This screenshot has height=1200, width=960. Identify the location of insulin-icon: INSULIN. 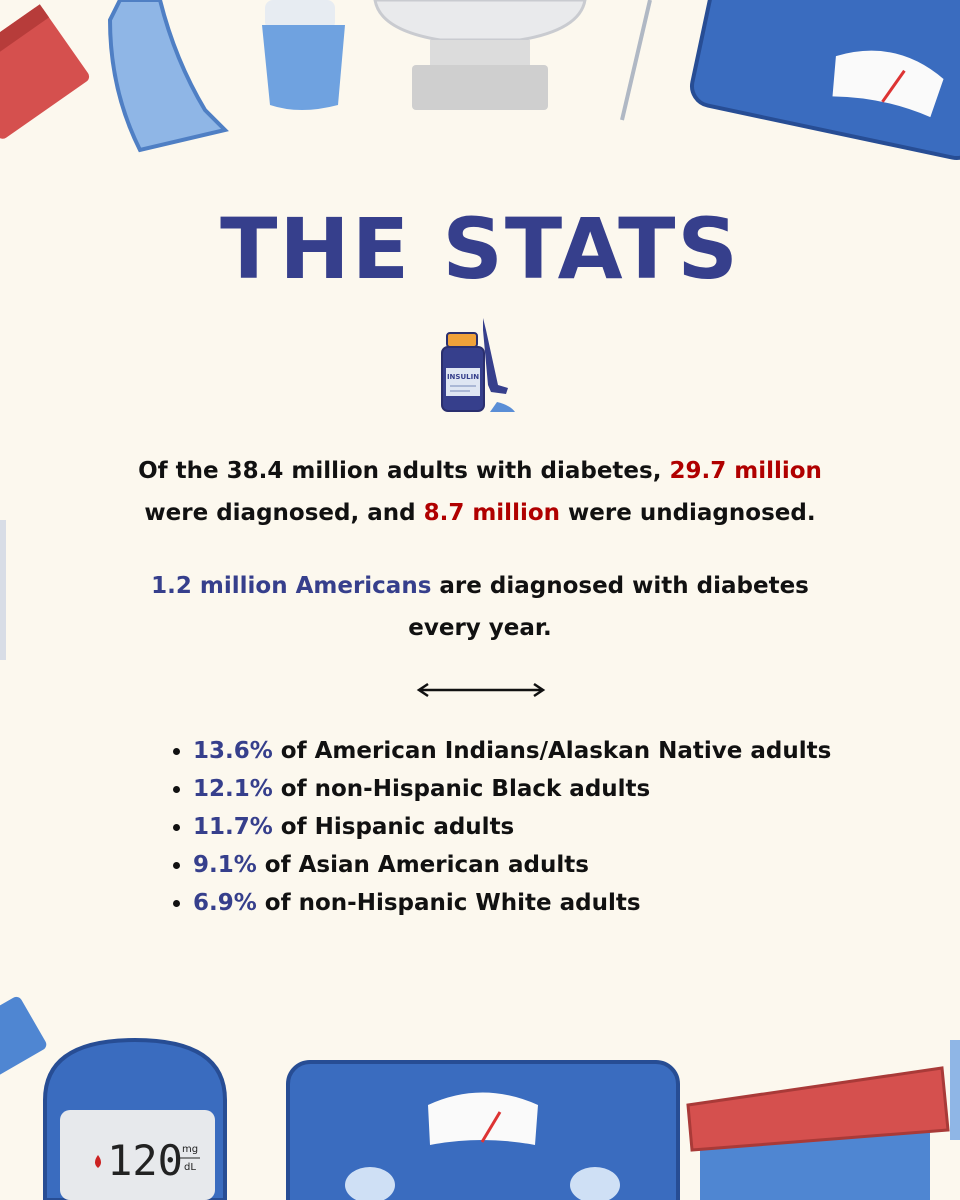
(478, 365).